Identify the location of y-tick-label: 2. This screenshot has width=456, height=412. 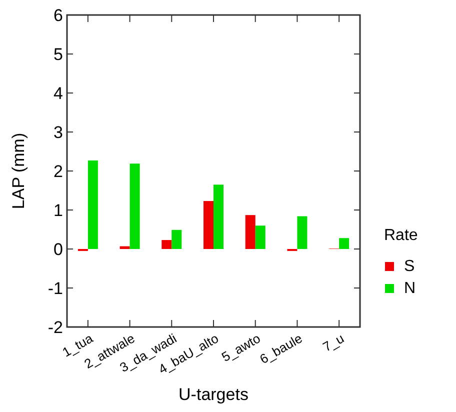
(58, 171).